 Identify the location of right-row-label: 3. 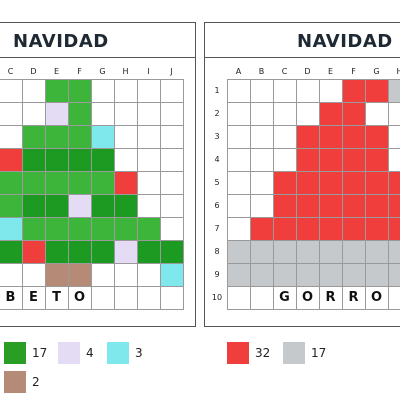
(217, 136).